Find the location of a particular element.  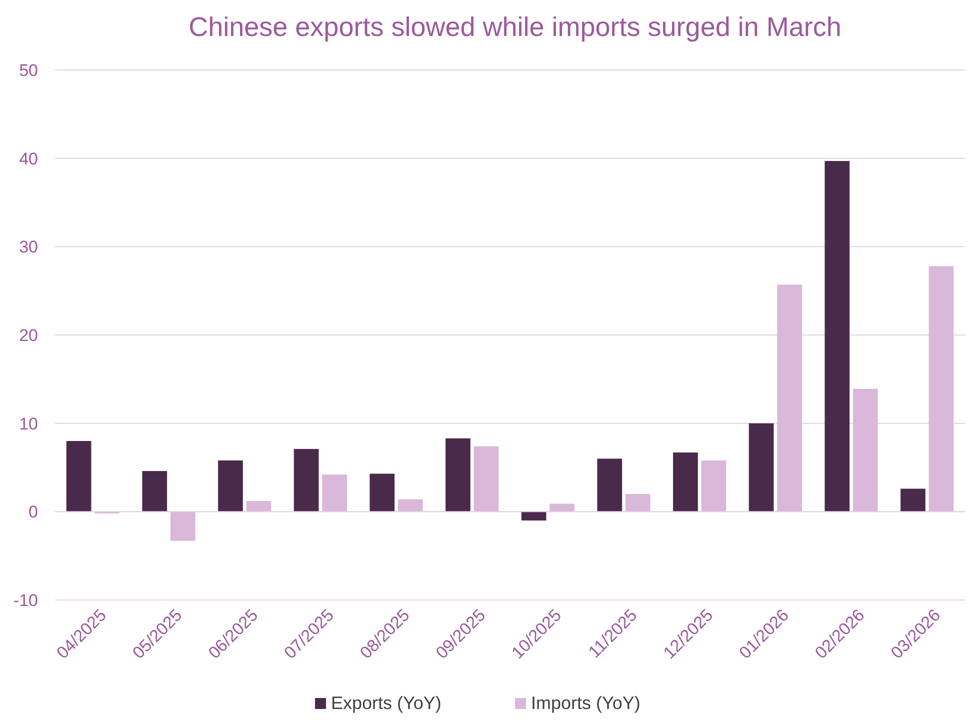

legend-label: Exports (YoY) is located at coordinates (386, 703).